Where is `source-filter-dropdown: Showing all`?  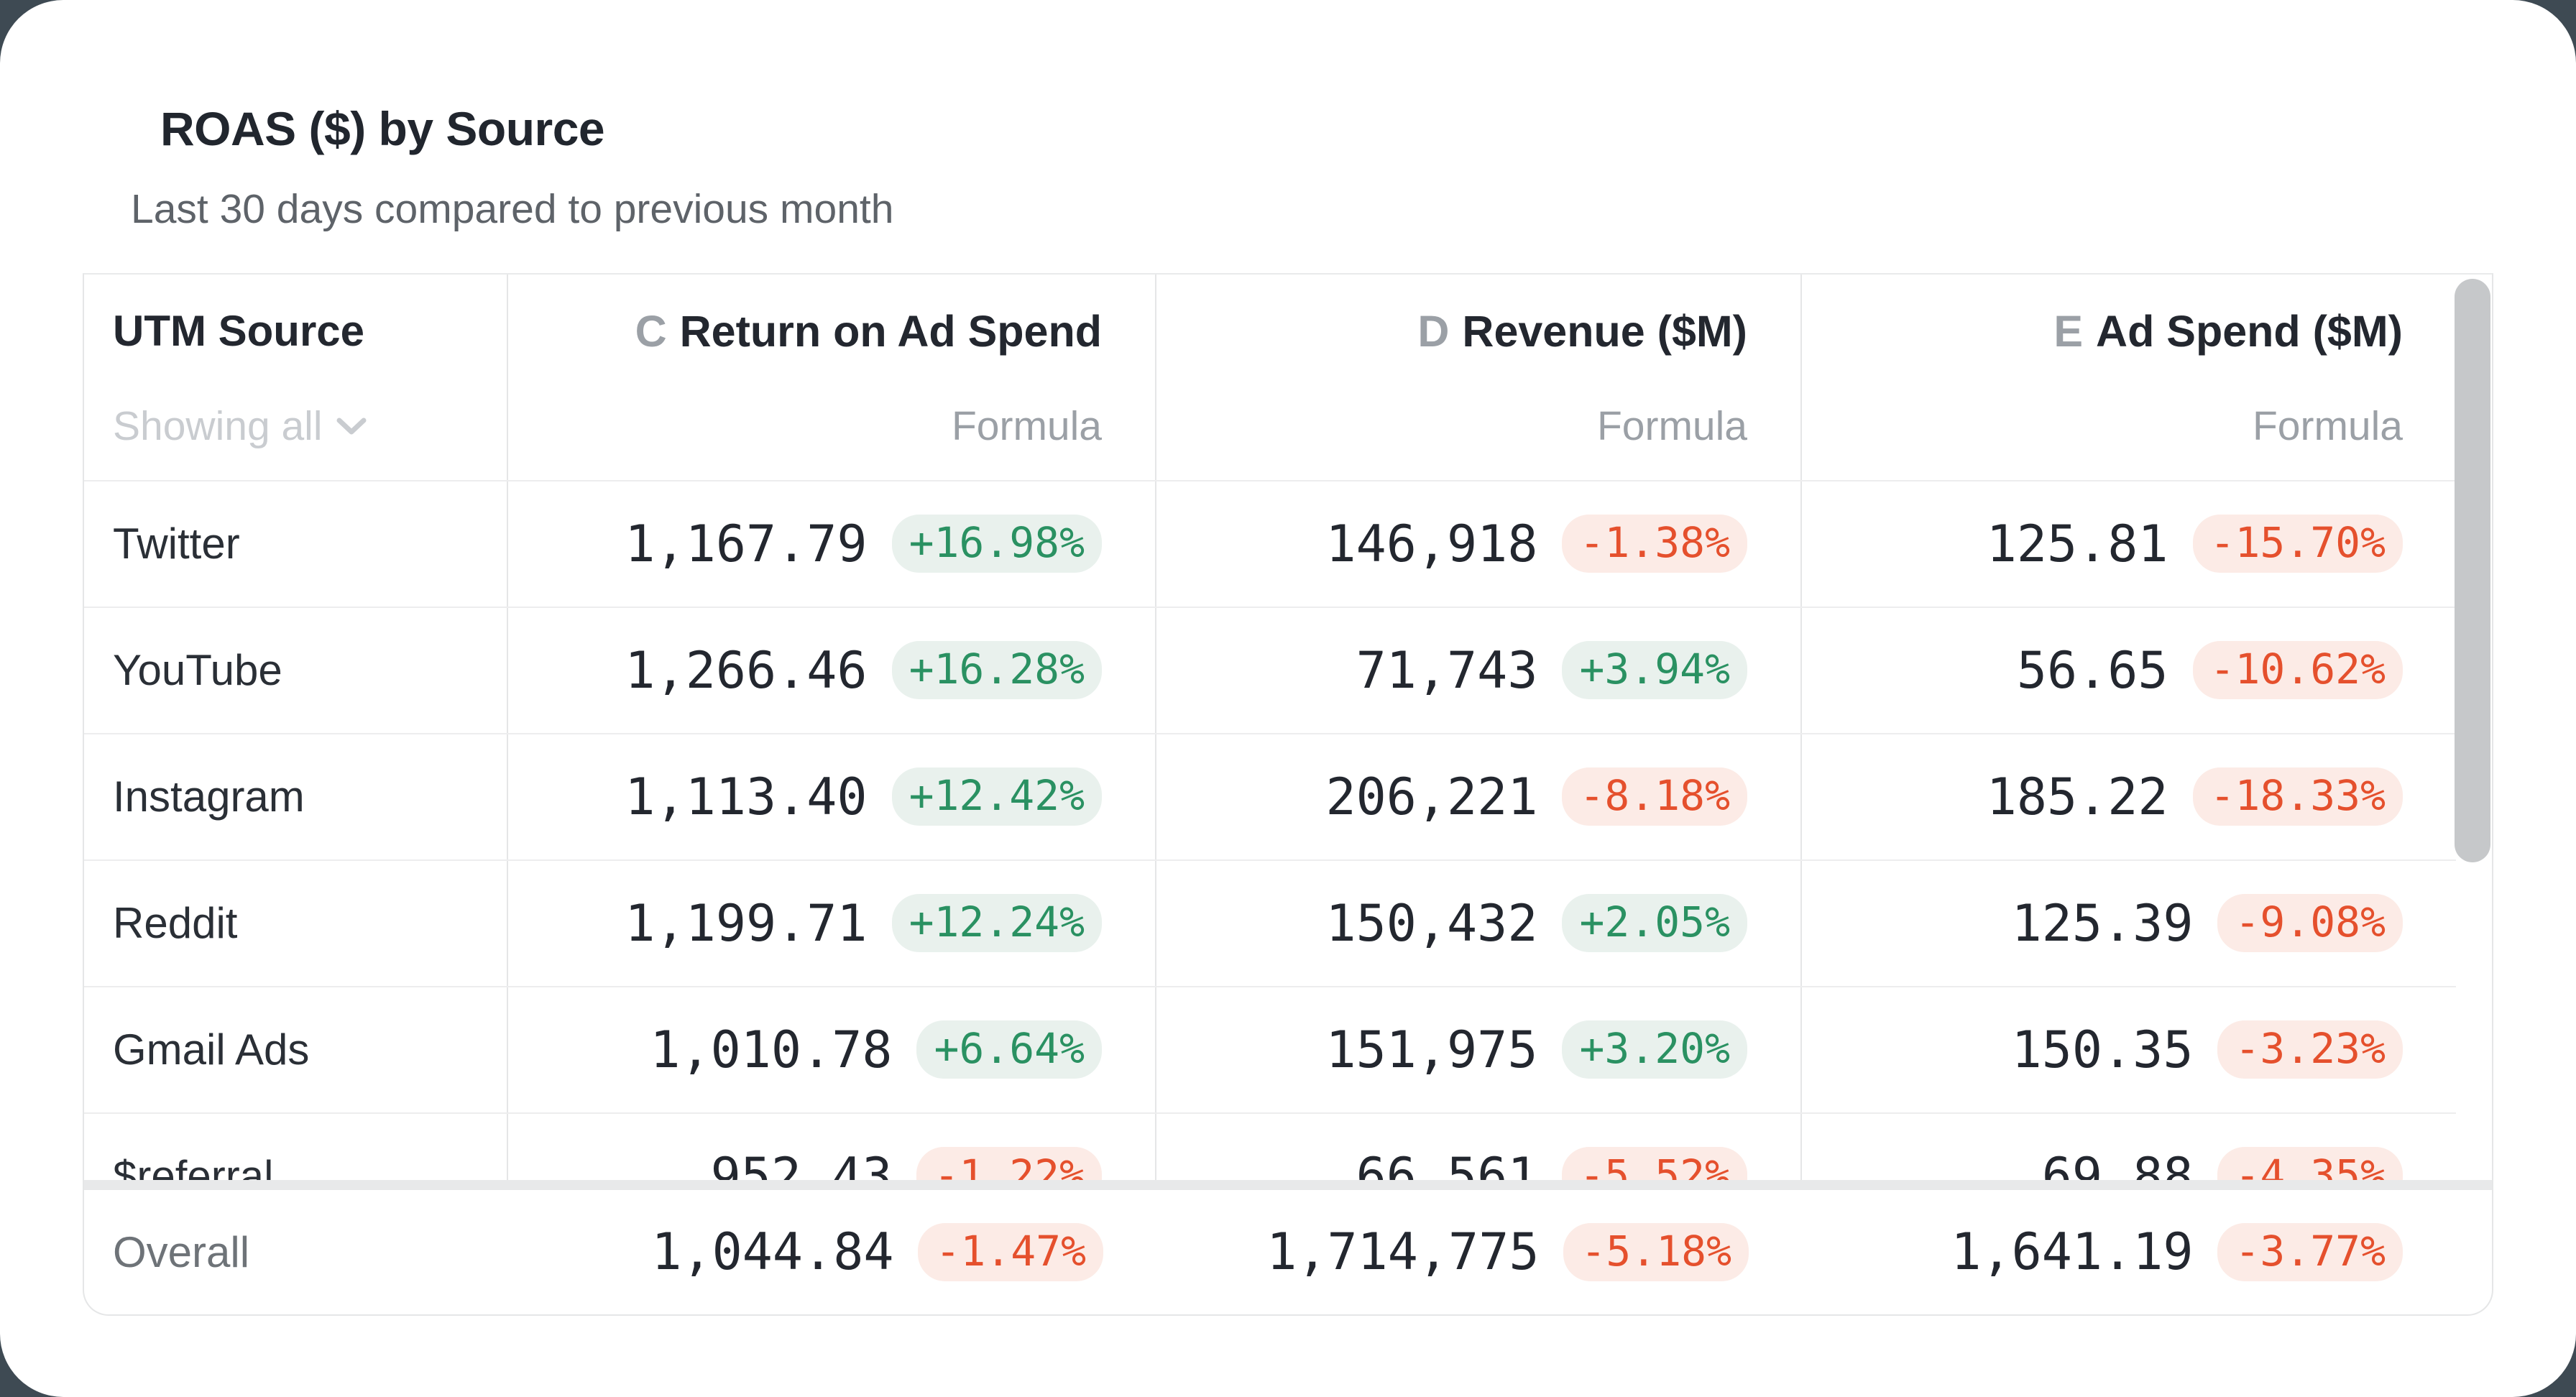
source-filter-dropdown: Showing all is located at coordinates (310, 426).